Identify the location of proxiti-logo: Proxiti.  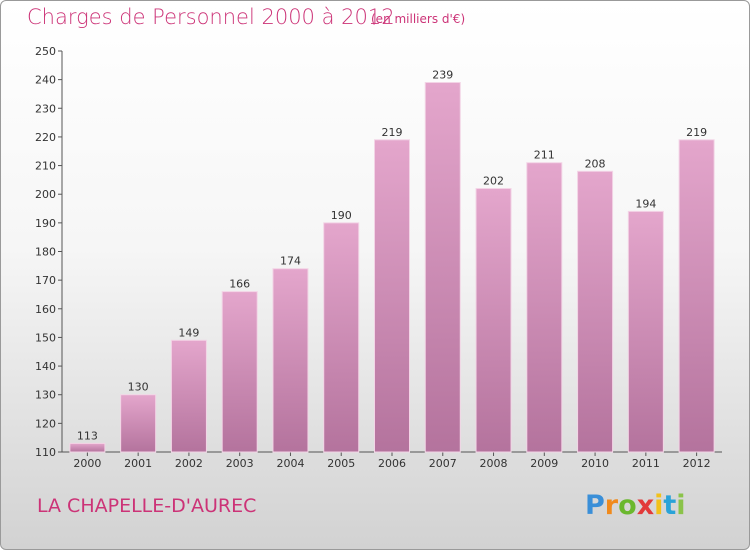
(635, 505).